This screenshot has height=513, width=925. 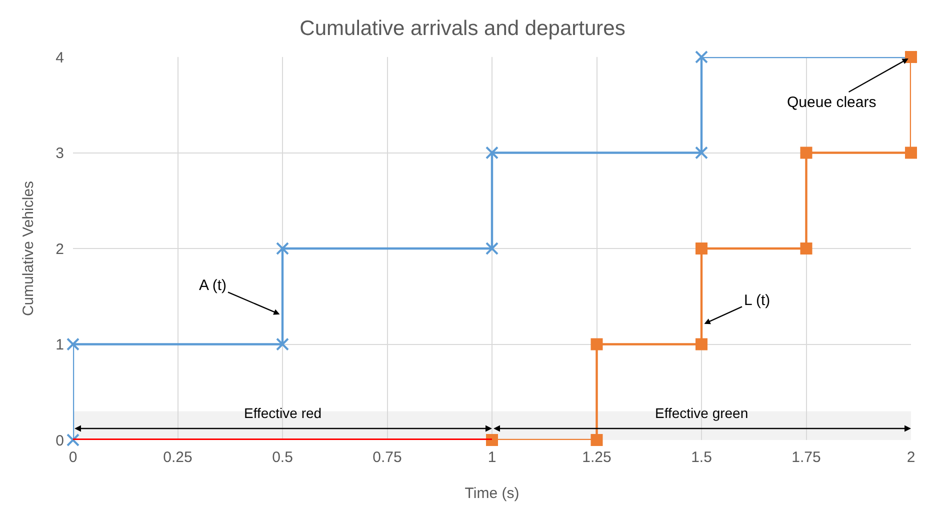 I want to click on band-label: Effective red, so click(x=283, y=413).